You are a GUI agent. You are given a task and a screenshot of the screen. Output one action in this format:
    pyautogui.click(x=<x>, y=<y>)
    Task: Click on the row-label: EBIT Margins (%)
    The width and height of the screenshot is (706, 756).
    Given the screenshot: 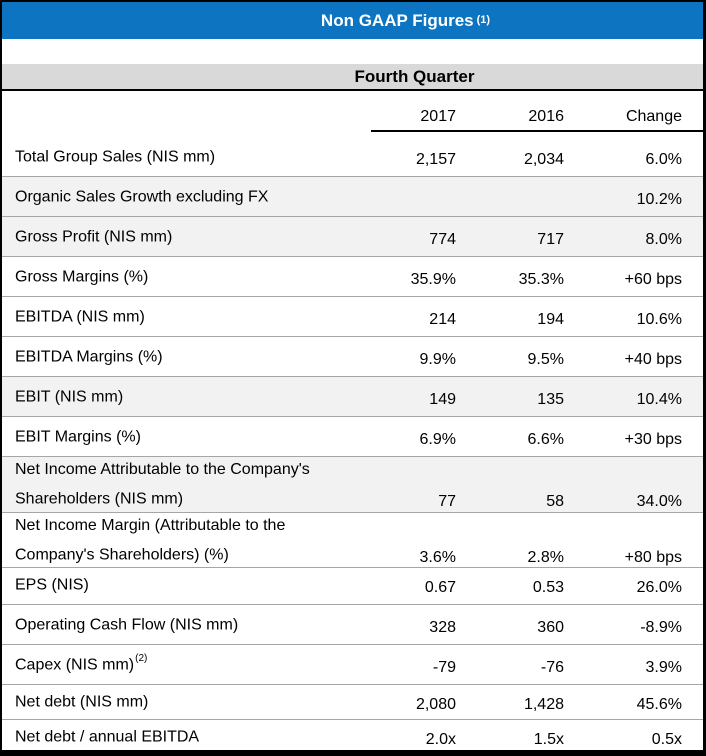 What is the action you would take?
    pyautogui.click(x=78, y=436)
    